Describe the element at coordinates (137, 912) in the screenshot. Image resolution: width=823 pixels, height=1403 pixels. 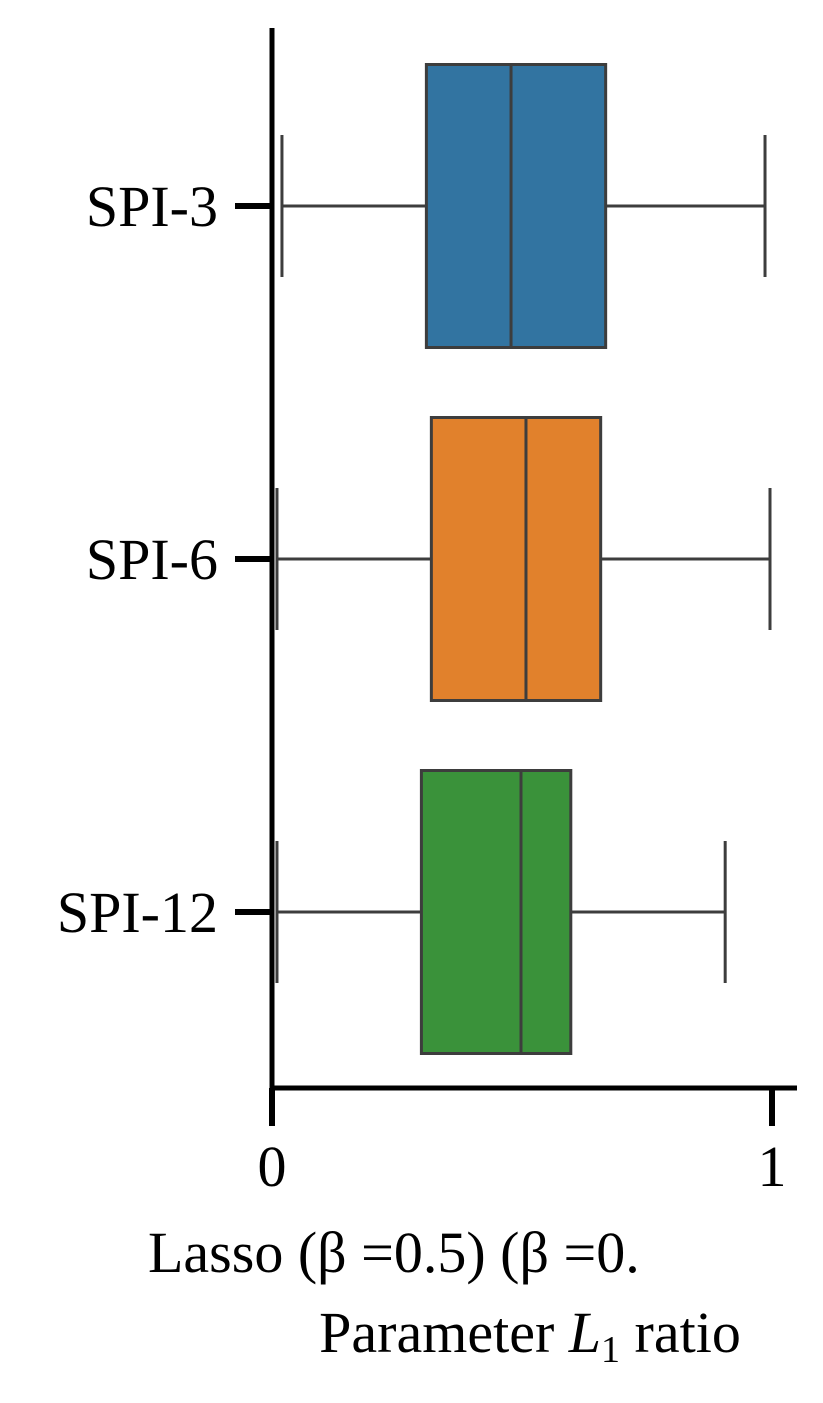
I see `y-tick-label-spi-12: SPI-12` at that location.